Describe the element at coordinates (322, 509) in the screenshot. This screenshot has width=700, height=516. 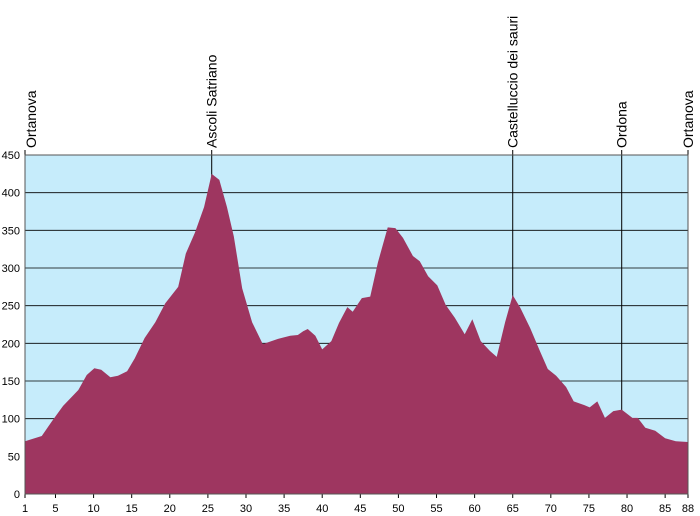
I see `x-tick-label: 40` at that location.